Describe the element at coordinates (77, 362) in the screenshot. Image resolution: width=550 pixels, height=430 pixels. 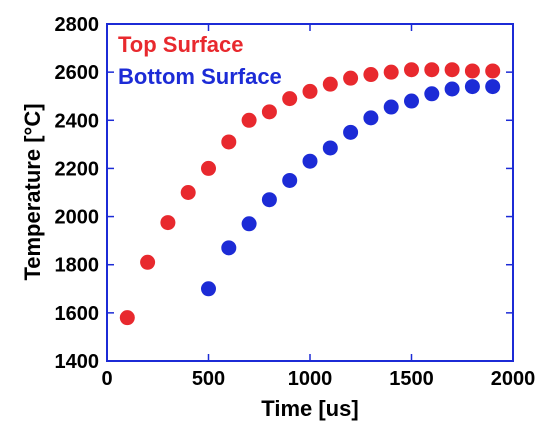
I see `y-tick-label-0: 1400` at that location.